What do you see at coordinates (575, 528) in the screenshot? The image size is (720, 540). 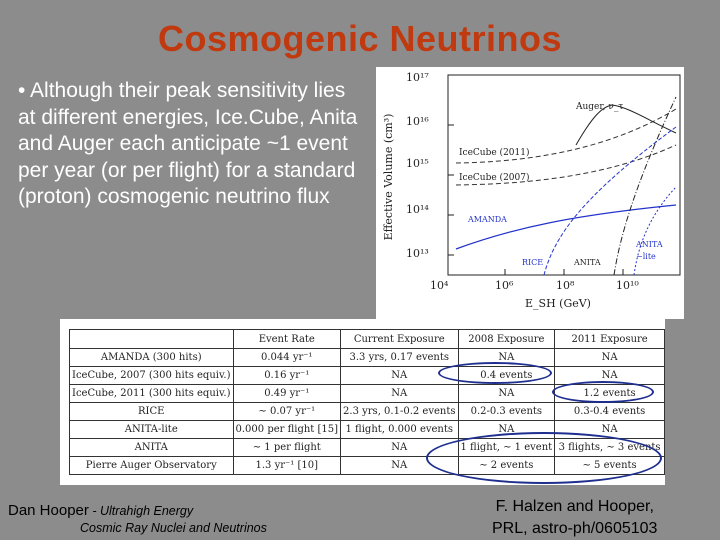 I see `citation-right-line2: PRL, astro-ph/0605103` at bounding box center [575, 528].